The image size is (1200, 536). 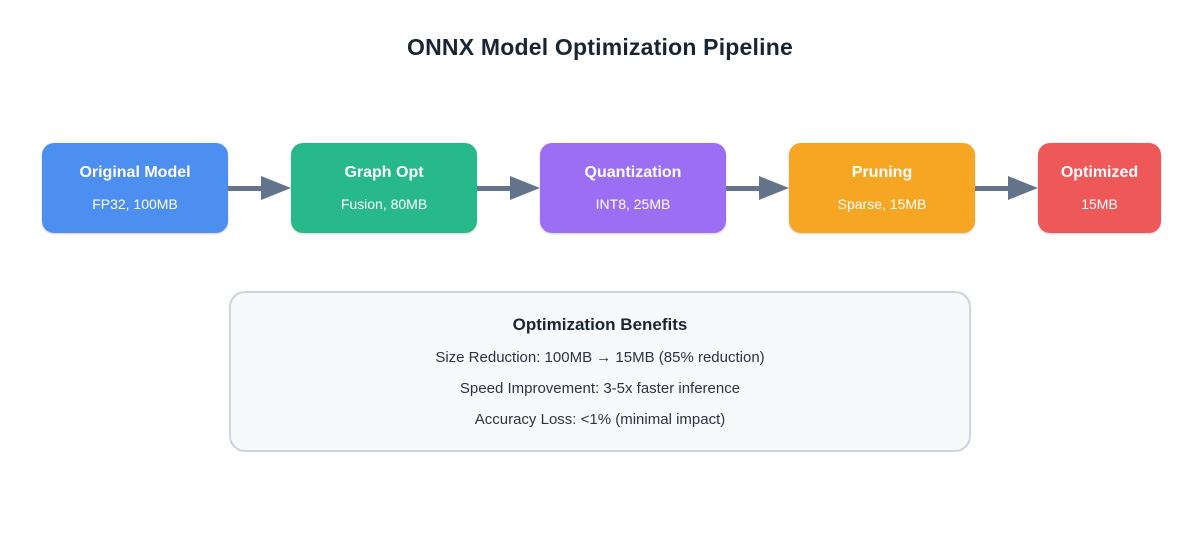 I want to click on stage-label: Graph Opt, so click(x=384, y=172).